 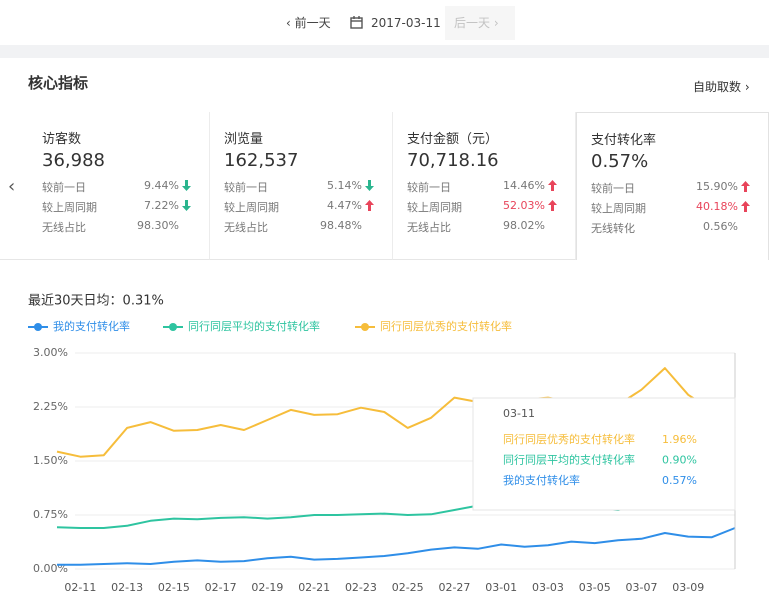 What do you see at coordinates (569, 439) in the screenshot?
I see `tooltip-name: 同行同层优秀的支付转化率` at bounding box center [569, 439].